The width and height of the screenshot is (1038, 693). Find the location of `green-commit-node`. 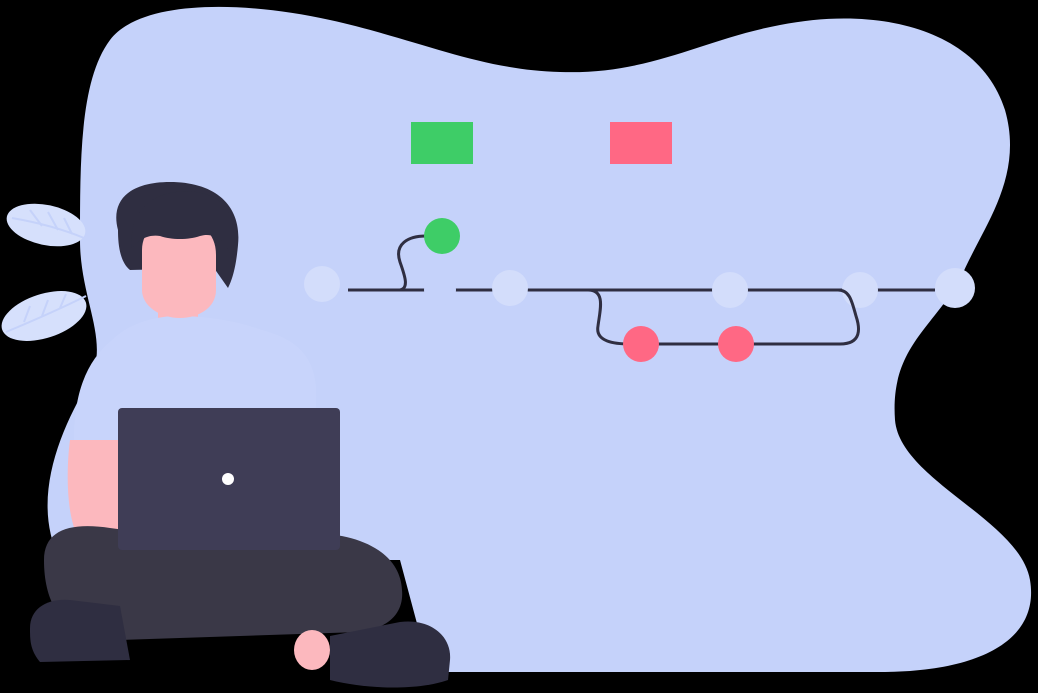

green-commit-node is located at coordinates (442, 236).